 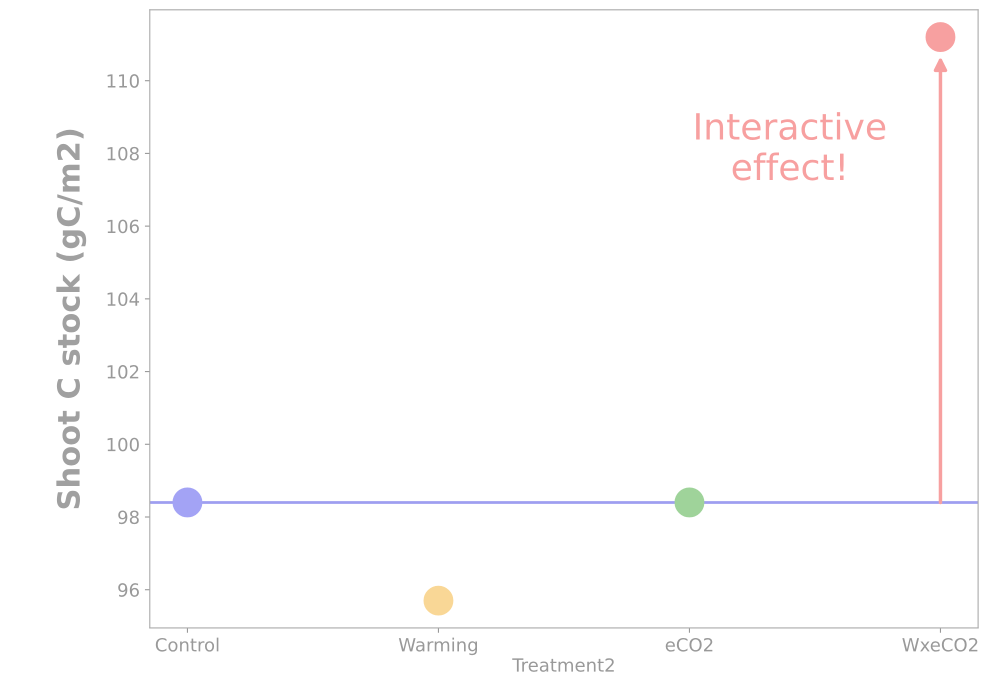 I want to click on x-tick-label: Warming, so click(x=437, y=647).